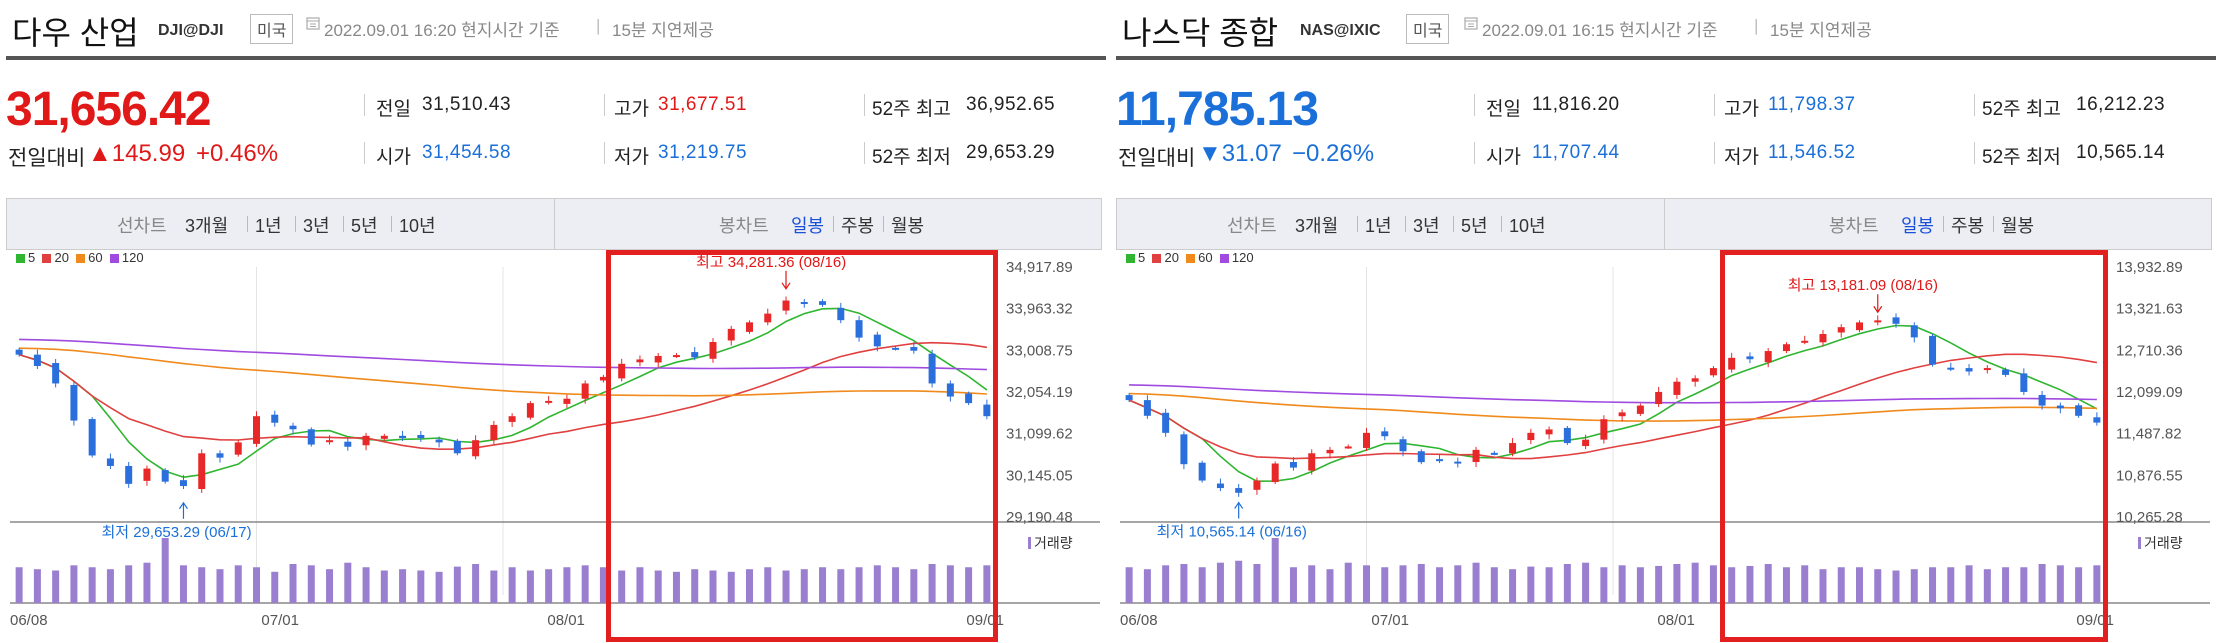  Describe the element at coordinates (1011, 104) in the screenshot. I see `stat-value-52w-high: 36,952.65` at that location.